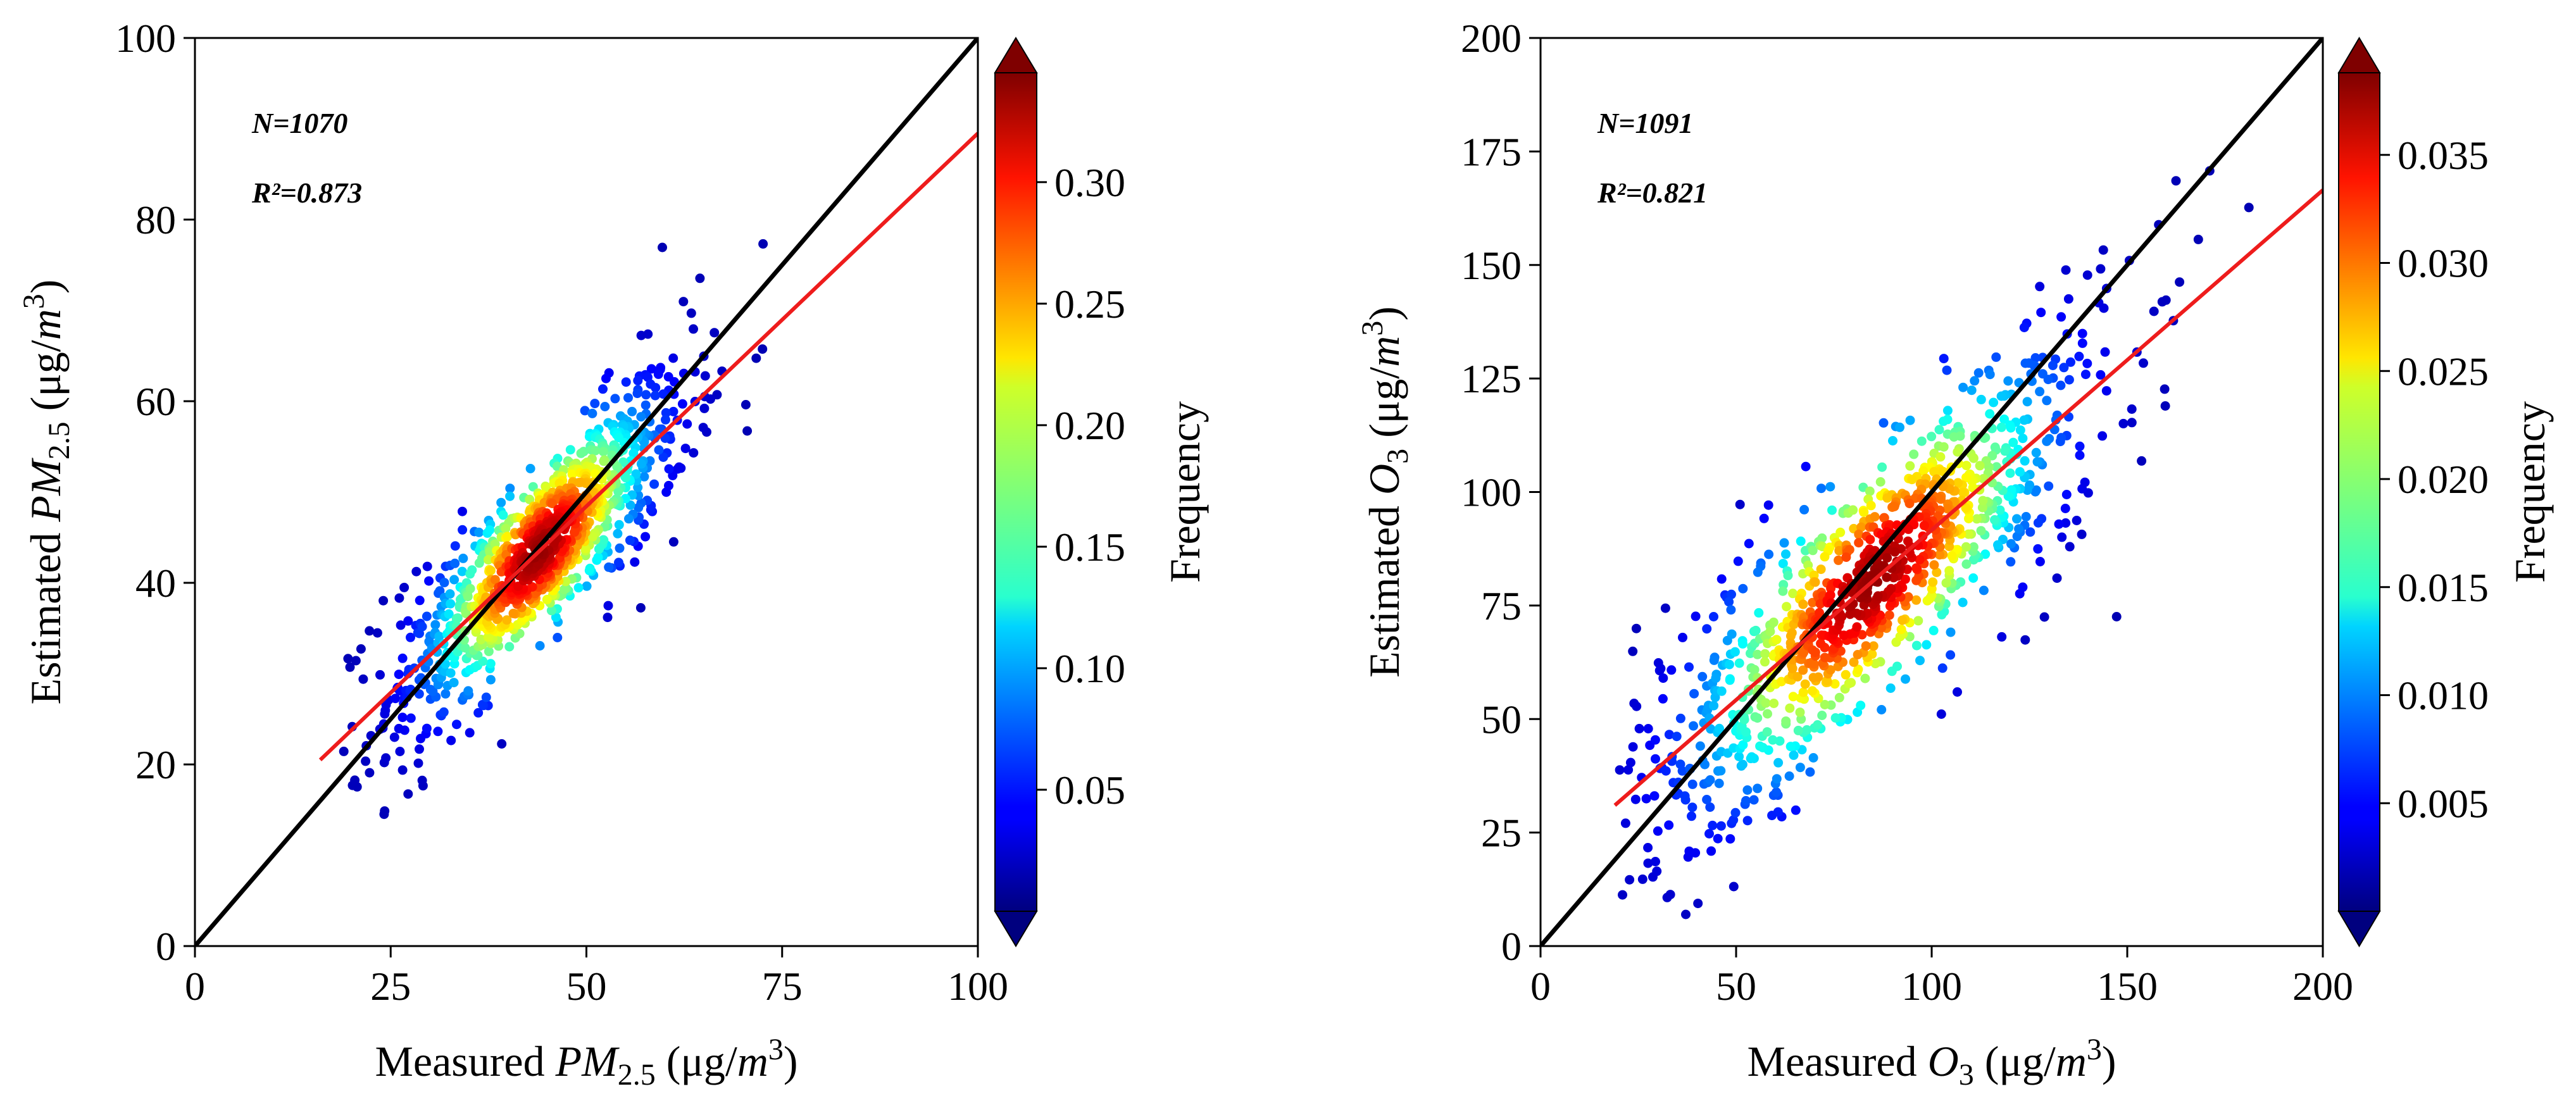 This screenshot has width=2576, height=1103. I want to click on y-axis-label: Estimated O3 (μg/m3), so click(1385, 492).